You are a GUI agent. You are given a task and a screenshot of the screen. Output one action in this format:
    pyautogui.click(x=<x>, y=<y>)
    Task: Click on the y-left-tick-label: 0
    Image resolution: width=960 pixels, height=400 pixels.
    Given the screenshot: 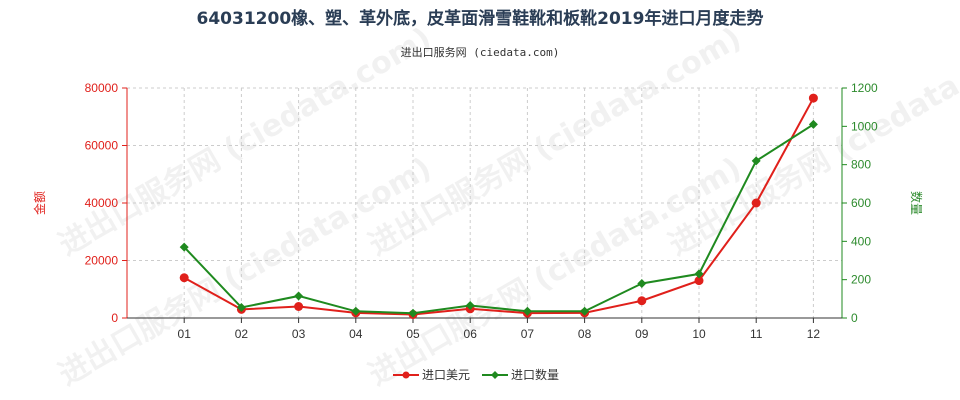 What is the action you would take?
    pyautogui.click(x=114, y=318)
    